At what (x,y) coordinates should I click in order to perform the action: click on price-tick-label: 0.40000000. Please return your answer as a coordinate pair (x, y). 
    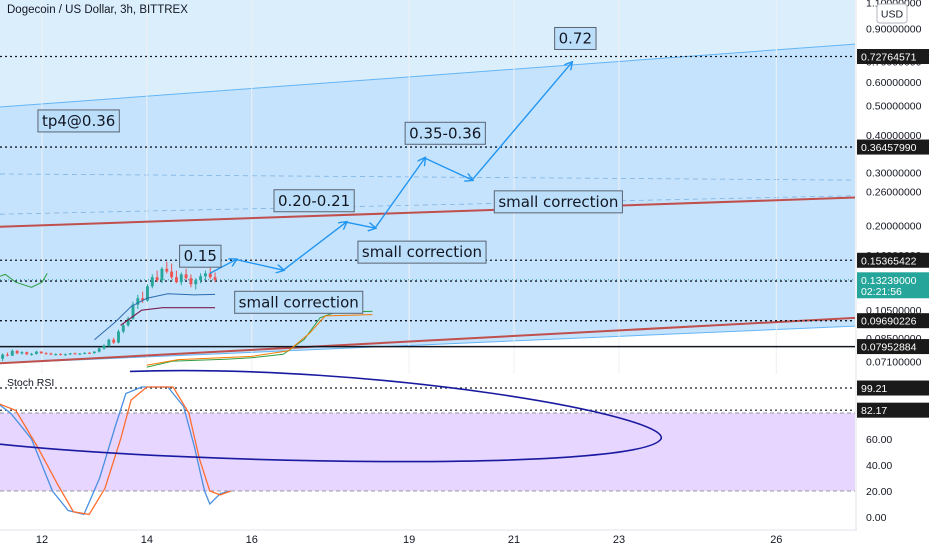
    Looking at the image, I should click on (894, 136).